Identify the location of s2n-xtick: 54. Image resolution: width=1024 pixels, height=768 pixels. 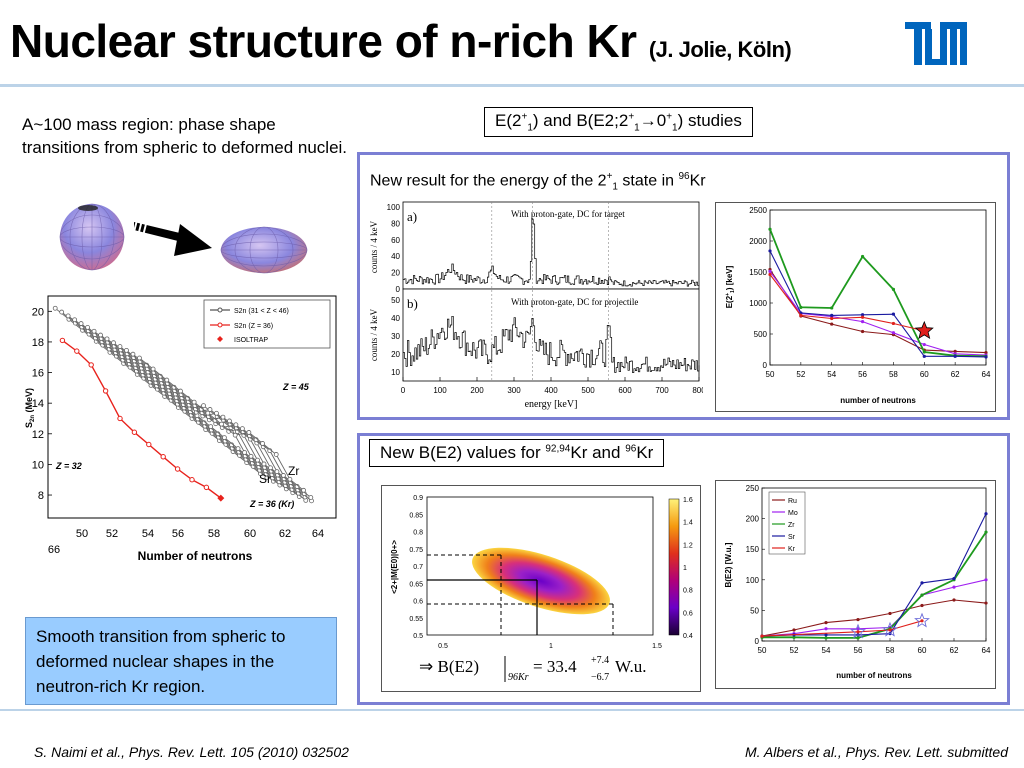
(148, 534).